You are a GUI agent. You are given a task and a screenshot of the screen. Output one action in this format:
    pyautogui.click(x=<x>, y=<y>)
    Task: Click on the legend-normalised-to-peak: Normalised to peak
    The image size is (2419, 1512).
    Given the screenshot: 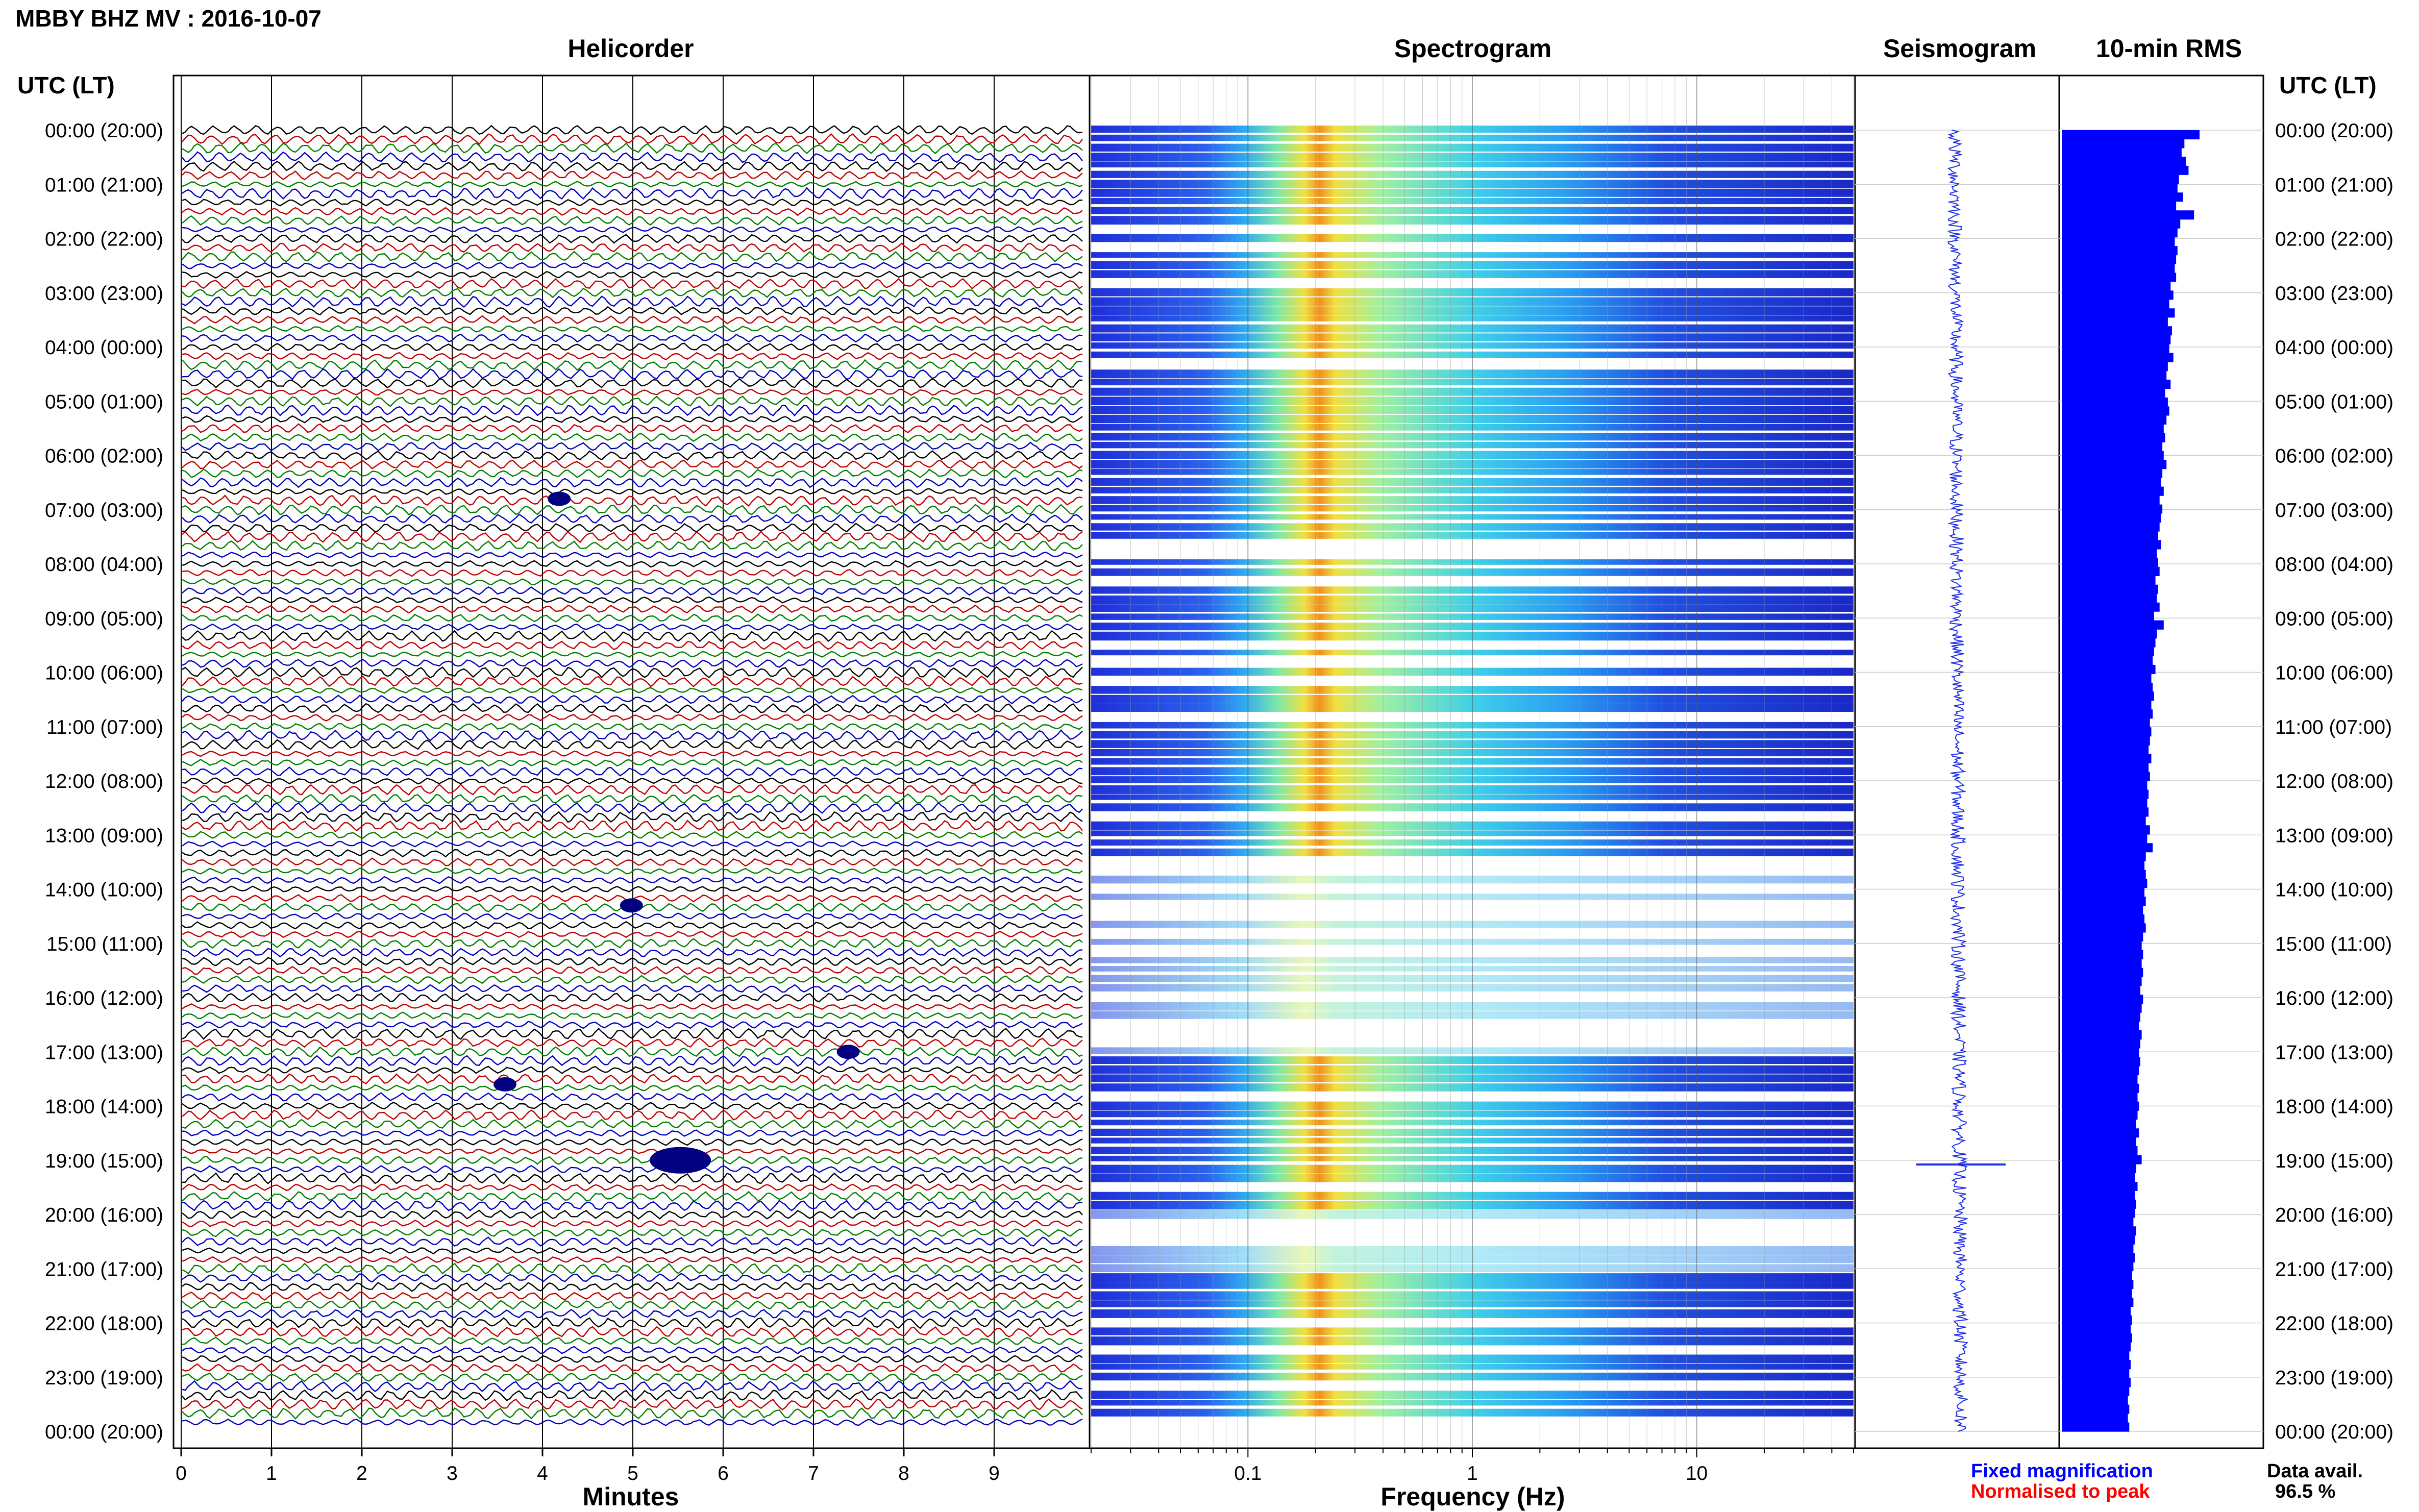 What is the action you would take?
    pyautogui.click(x=2060, y=1491)
    